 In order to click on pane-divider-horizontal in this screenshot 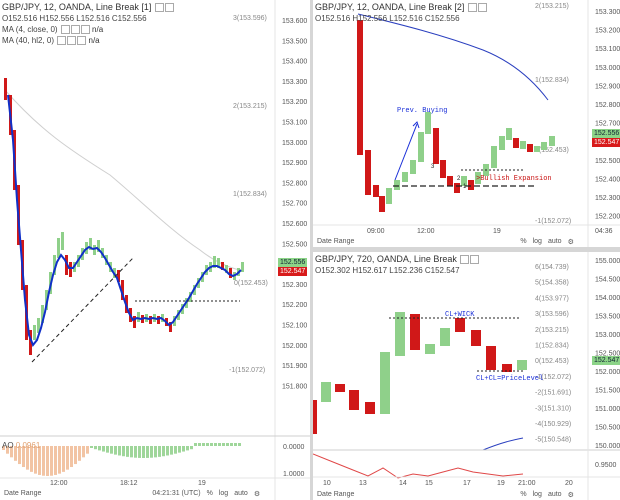, I will do `click(466, 249)`.